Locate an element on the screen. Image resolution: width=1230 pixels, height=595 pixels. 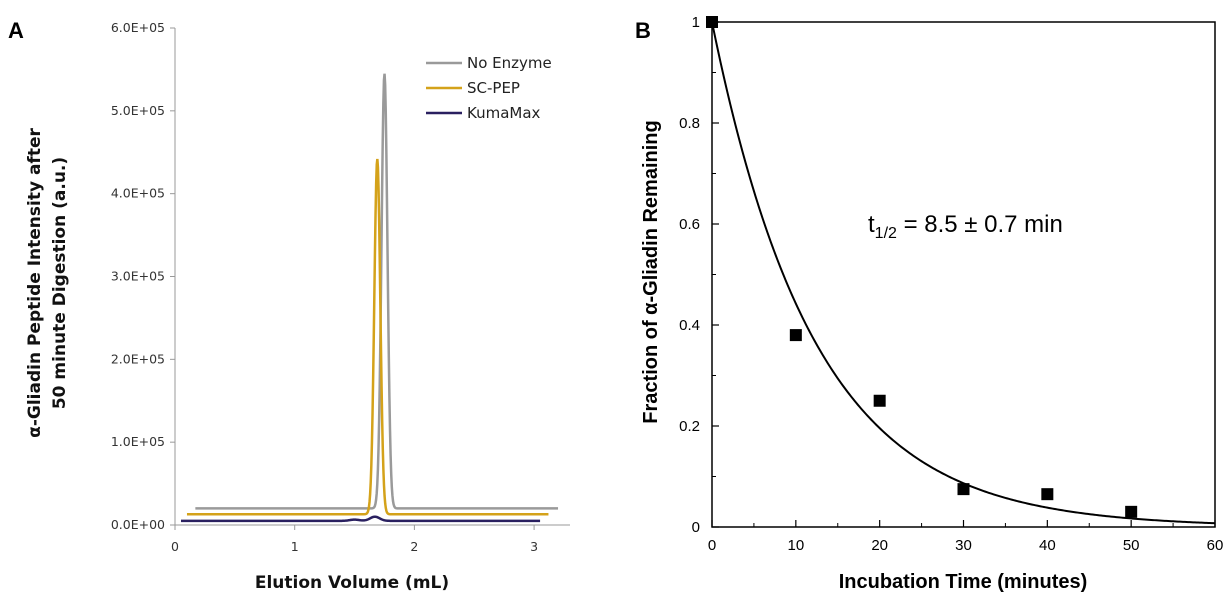
panel-b-x-tick-label: 0 is located at coordinates (712, 545).